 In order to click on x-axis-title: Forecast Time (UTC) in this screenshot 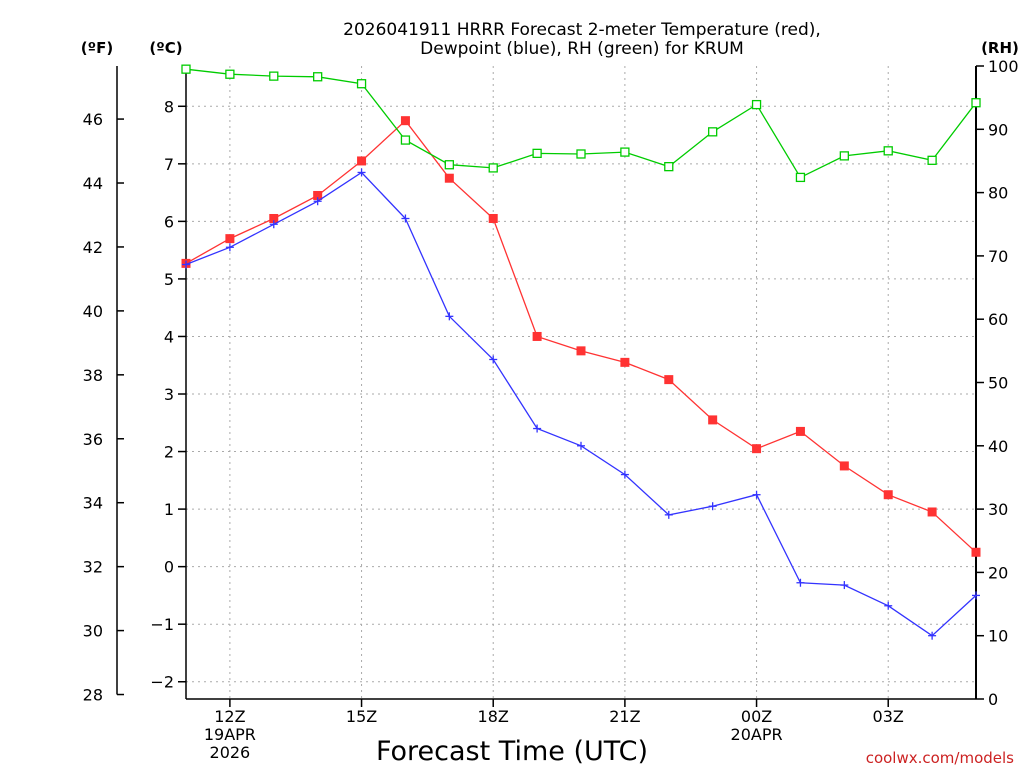, I will do `click(512, 751)`.